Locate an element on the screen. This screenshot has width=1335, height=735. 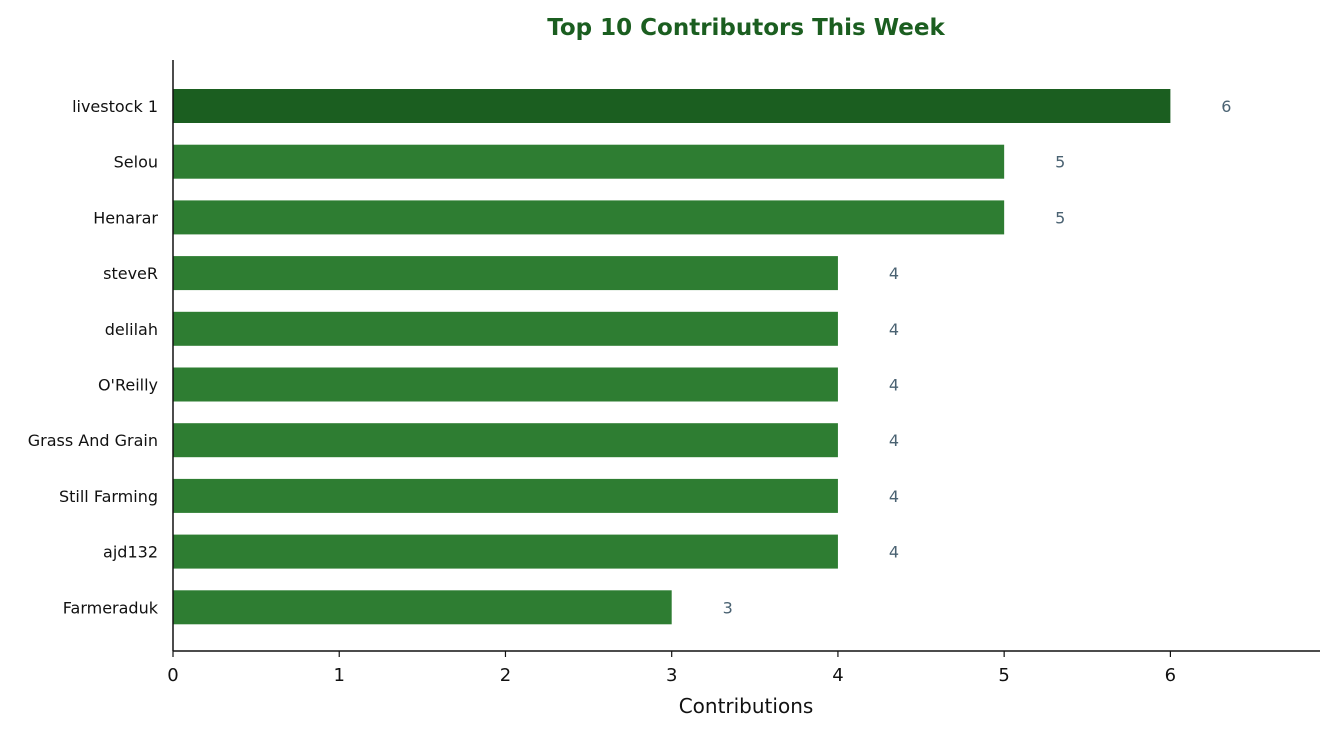
x-tick-label: 2 is located at coordinates (505, 675).